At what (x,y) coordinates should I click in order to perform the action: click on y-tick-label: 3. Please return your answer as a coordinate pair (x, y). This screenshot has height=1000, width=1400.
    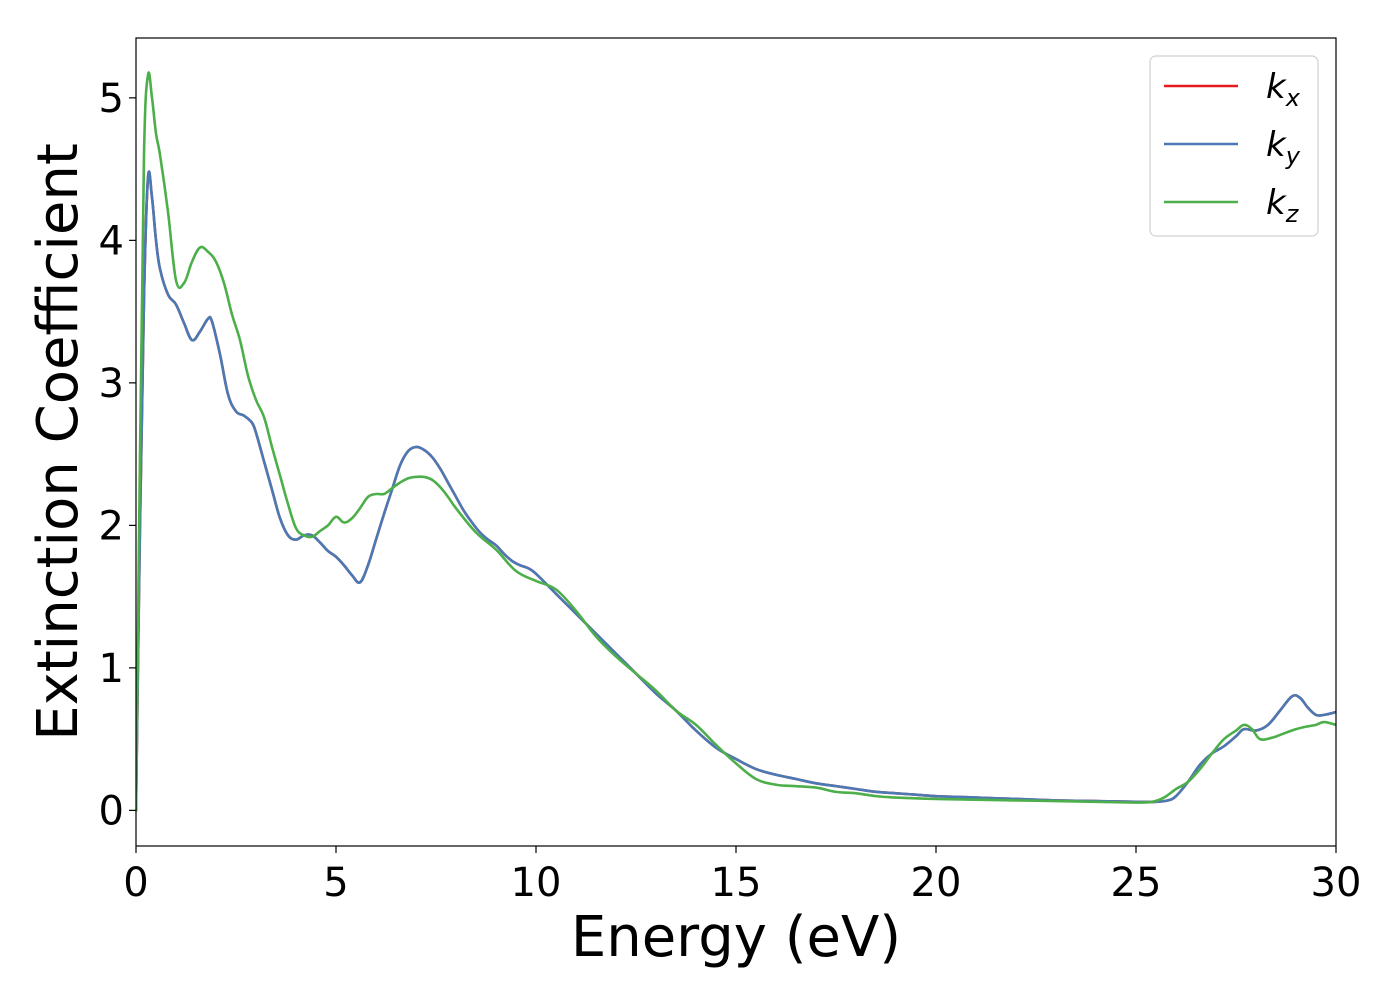
    Looking at the image, I should click on (111, 384).